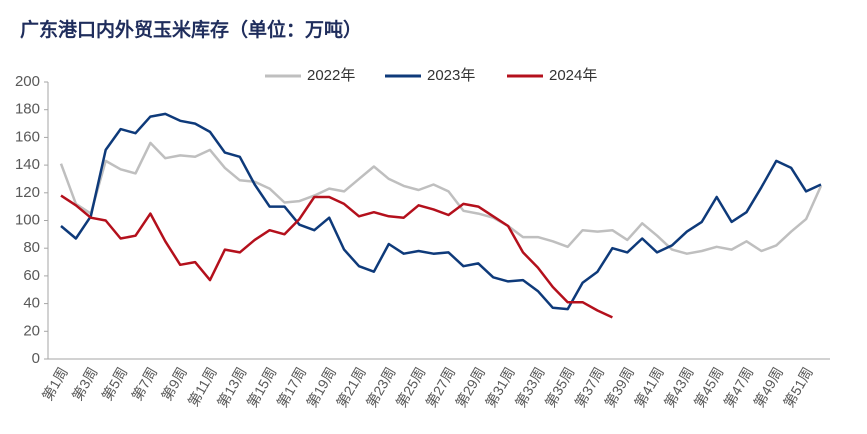 This screenshot has height=434, width=867. I want to click on y-tick-label: 160, so click(27, 136).